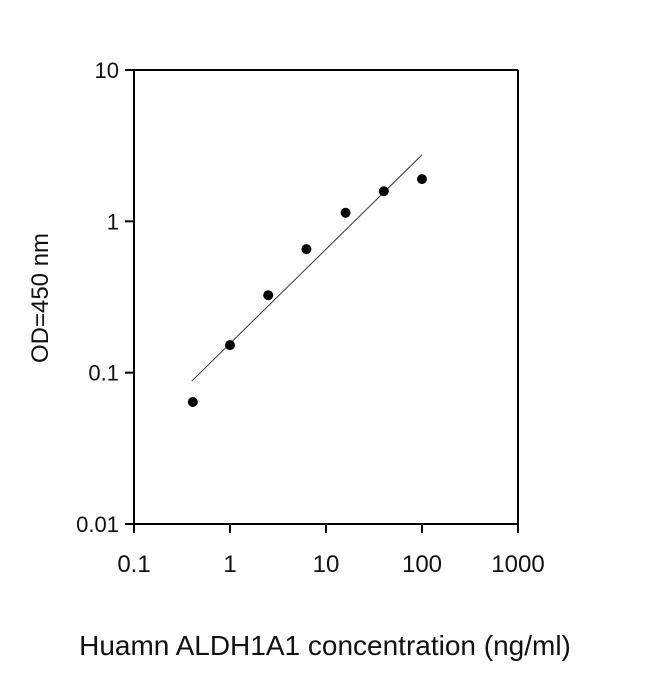 This screenshot has height=679, width=650. I want to click on x-axis-ticks: 0.1 1 10 100 1000, so click(331, 551).